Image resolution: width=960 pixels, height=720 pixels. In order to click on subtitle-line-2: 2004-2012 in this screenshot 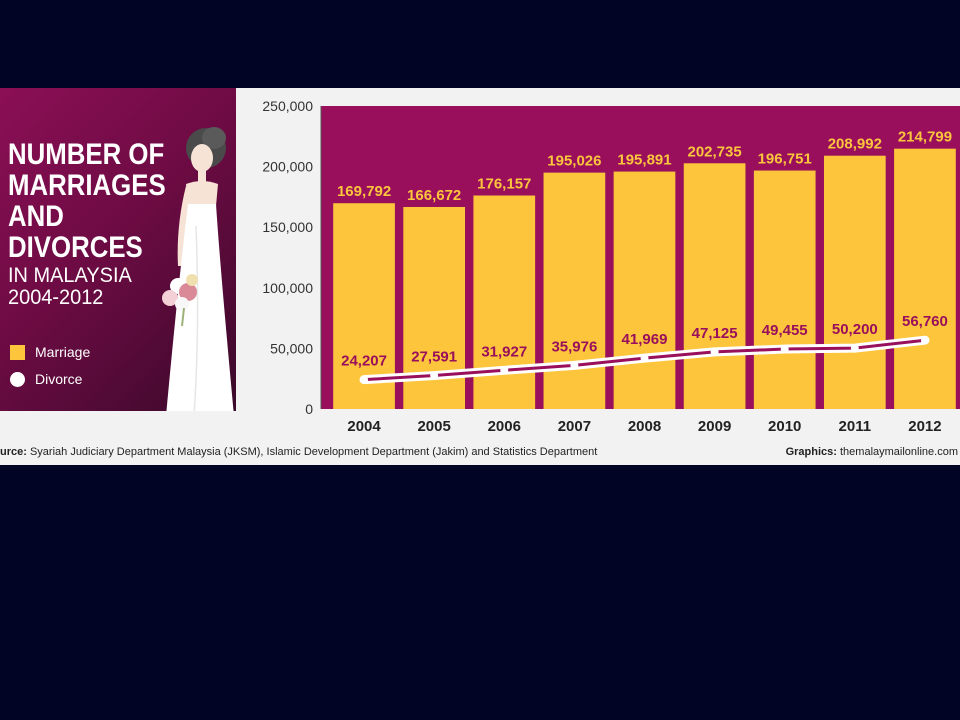, I will do `click(56, 297)`.